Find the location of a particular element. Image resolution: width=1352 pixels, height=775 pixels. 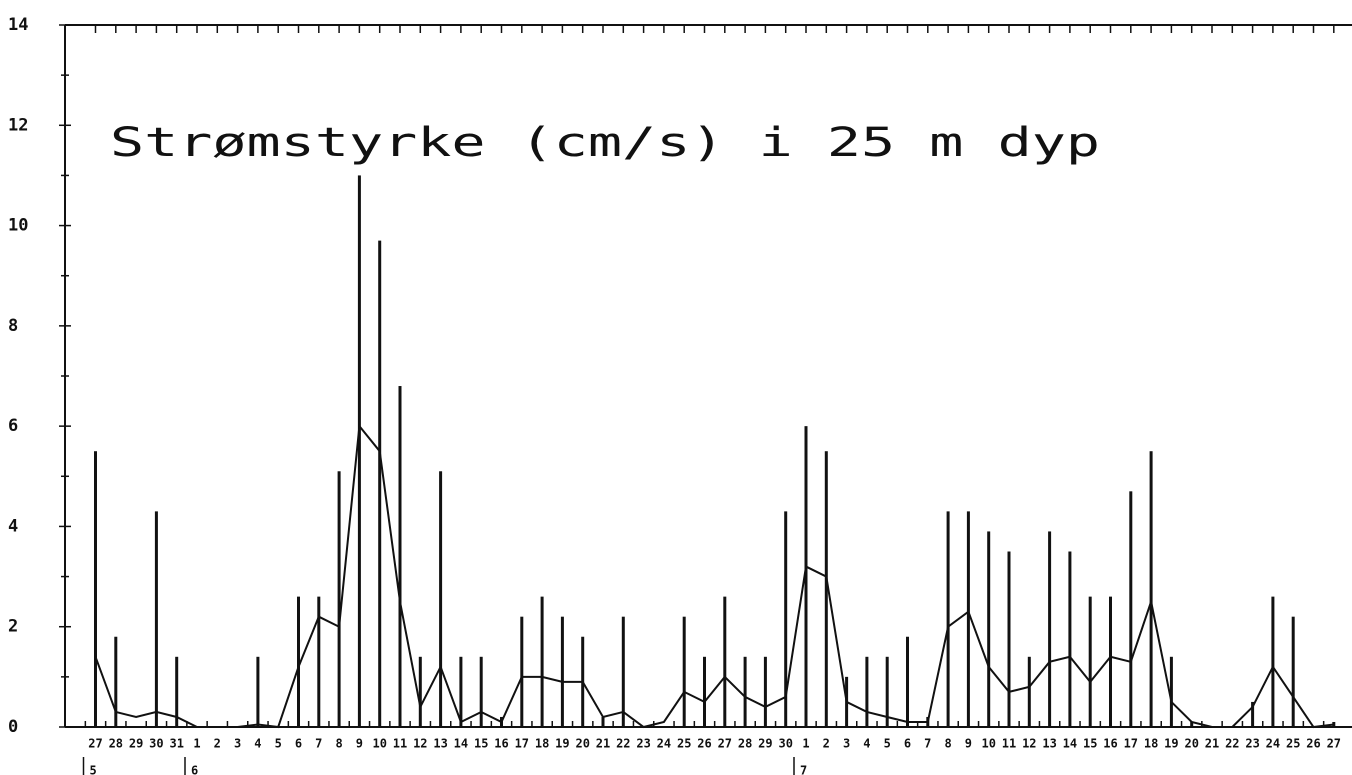

month-label: 6 is located at coordinates (194, 769).